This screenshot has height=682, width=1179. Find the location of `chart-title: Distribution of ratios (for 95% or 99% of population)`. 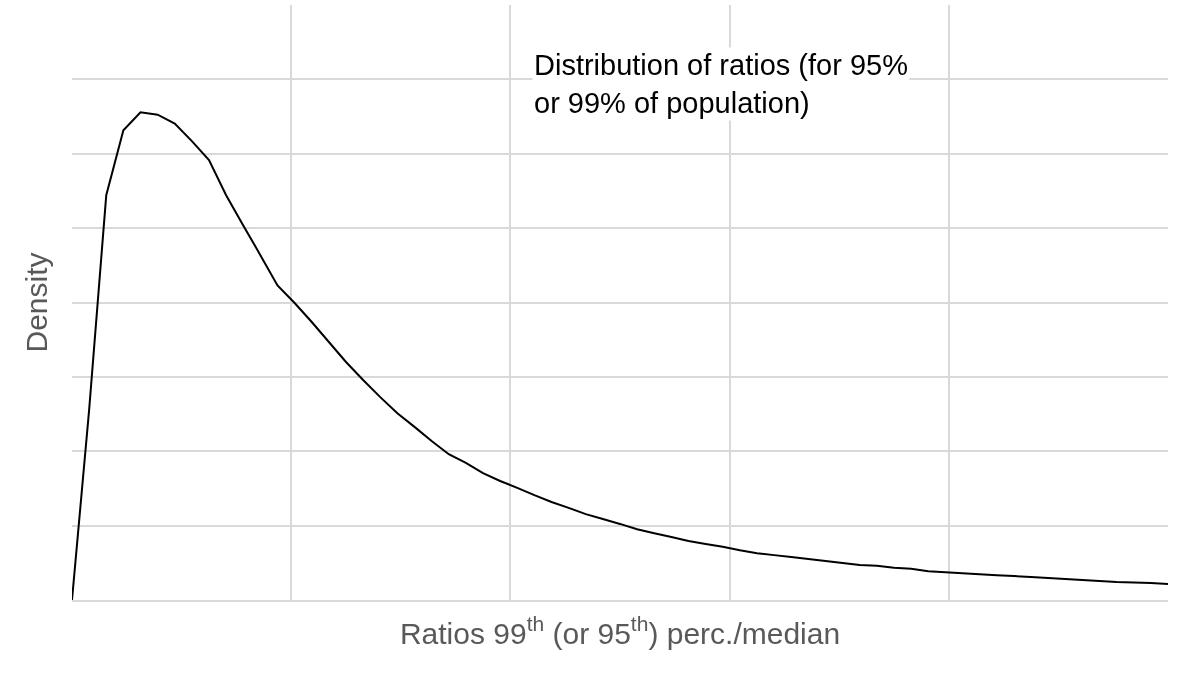

chart-title: Distribution of ratios (for 95% or 99% of population) is located at coordinates (721, 84).